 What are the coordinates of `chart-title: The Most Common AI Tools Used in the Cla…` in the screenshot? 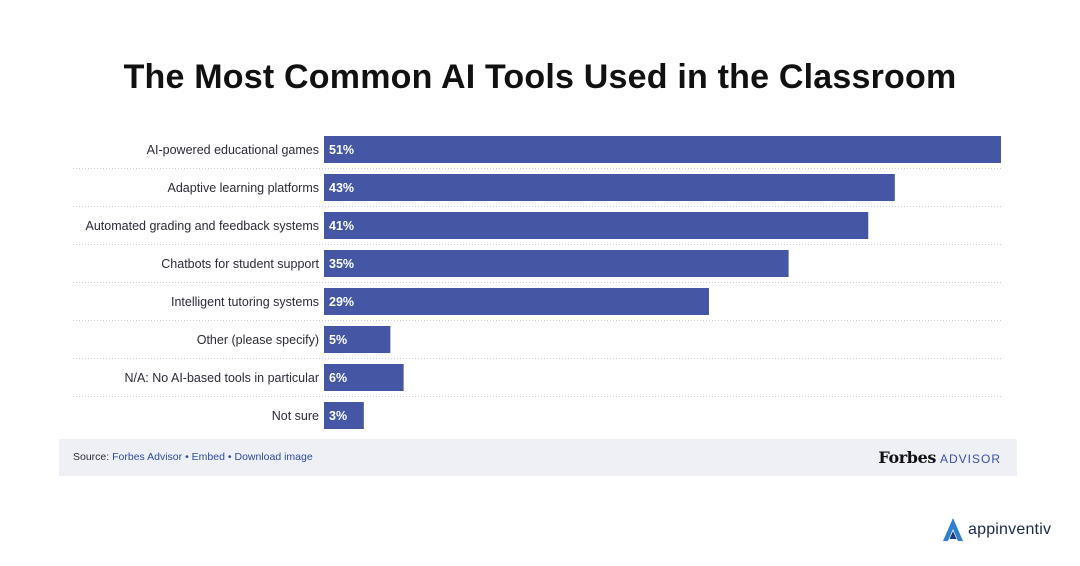 It's located at (540, 77).